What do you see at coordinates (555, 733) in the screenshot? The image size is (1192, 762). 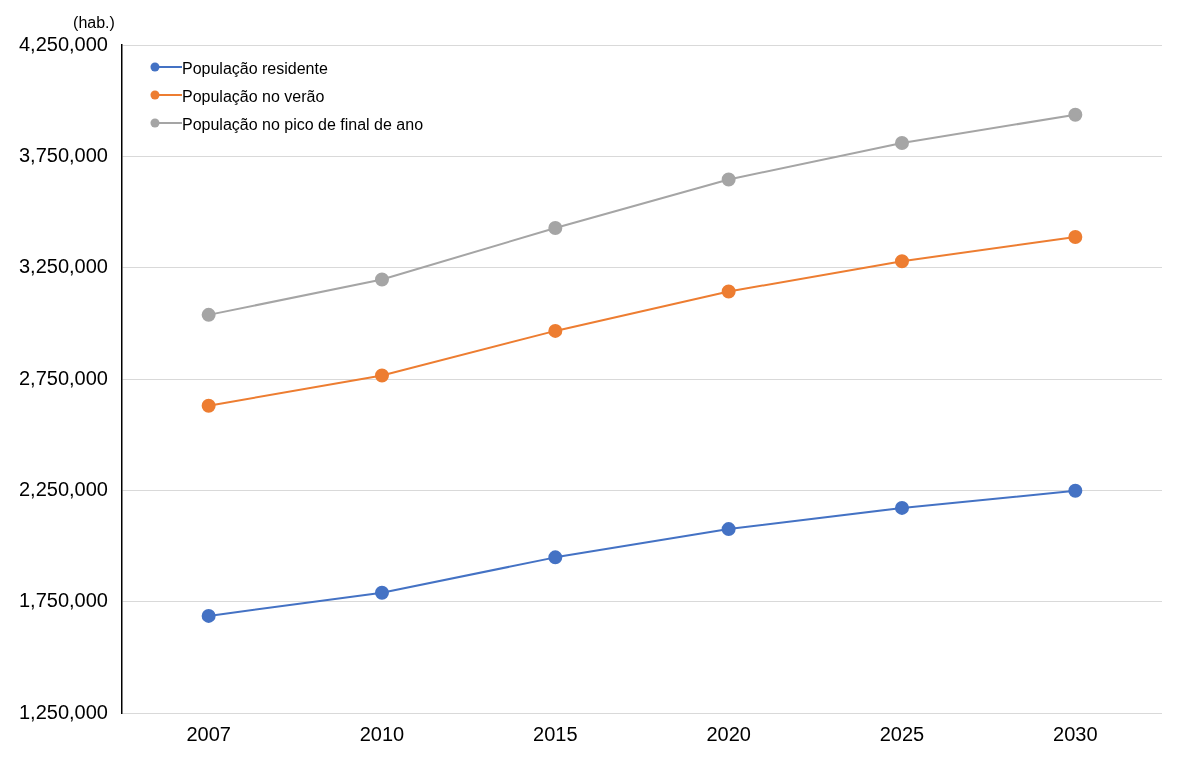 I see `x-tick-label: 2015` at bounding box center [555, 733].